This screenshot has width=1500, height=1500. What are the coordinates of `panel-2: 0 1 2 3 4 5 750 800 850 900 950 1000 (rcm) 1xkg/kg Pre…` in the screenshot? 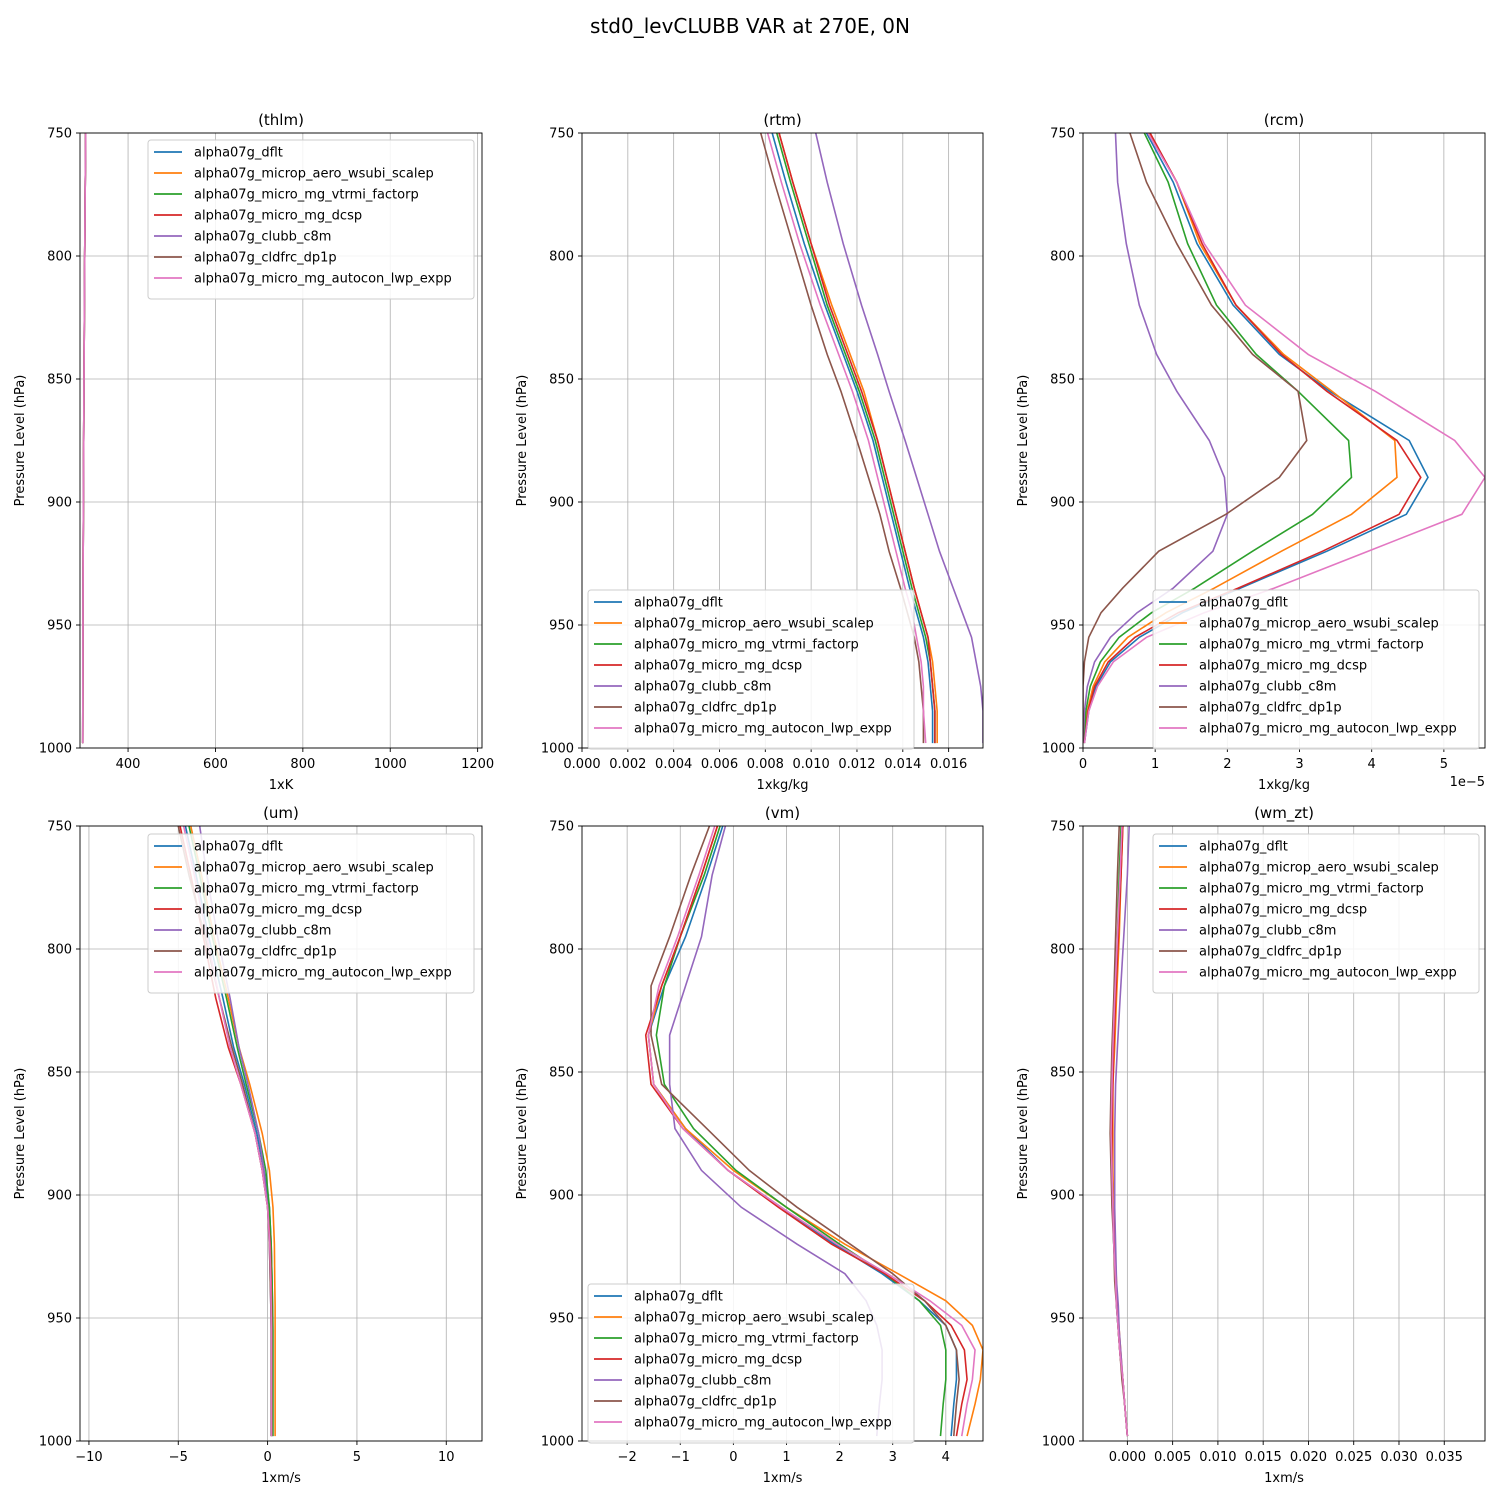 It's located at (1251, 452).